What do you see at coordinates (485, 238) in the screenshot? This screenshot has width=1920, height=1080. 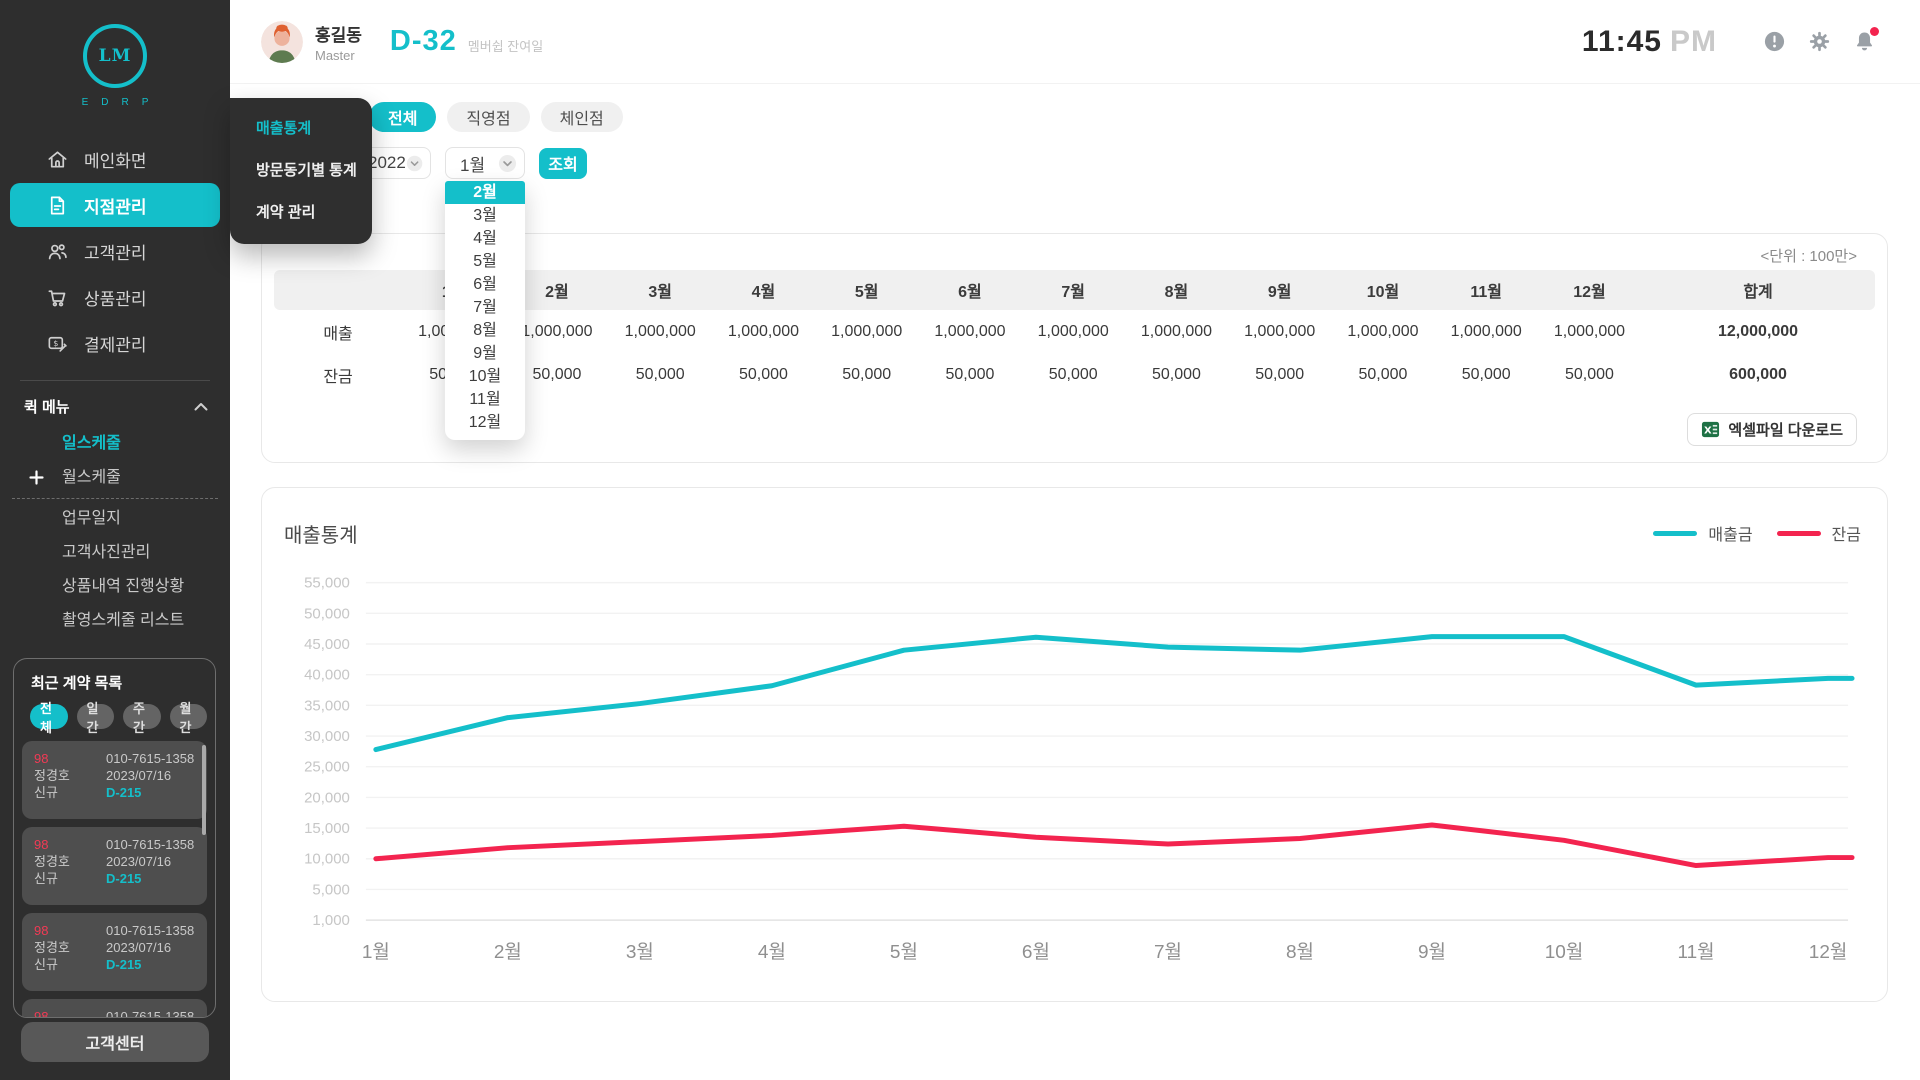 I see `month-option-4월: 4월` at bounding box center [485, 238].